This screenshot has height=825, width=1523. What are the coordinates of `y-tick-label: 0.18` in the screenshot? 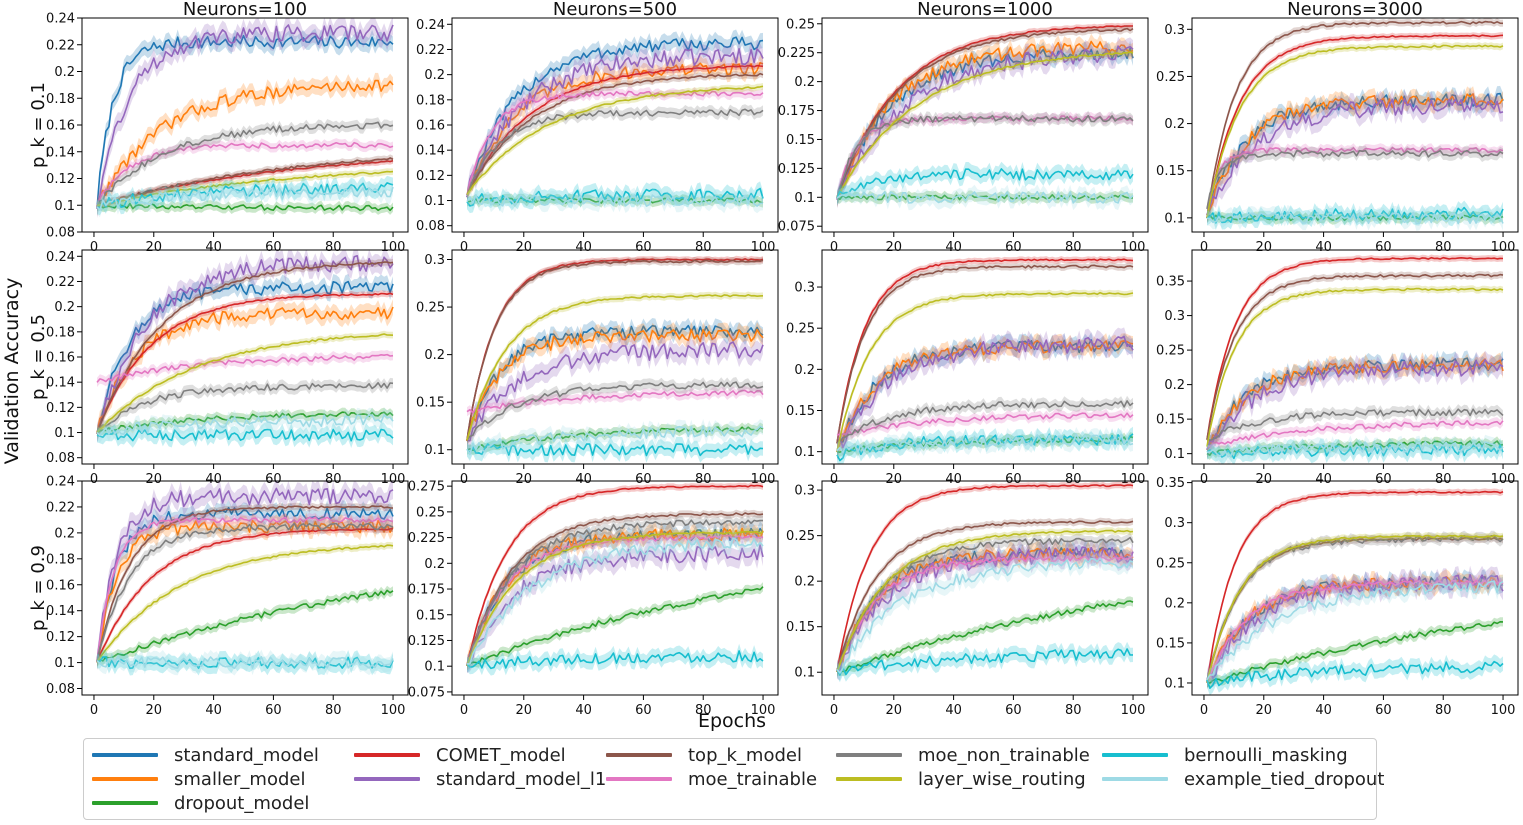 It's located at (60, 99).